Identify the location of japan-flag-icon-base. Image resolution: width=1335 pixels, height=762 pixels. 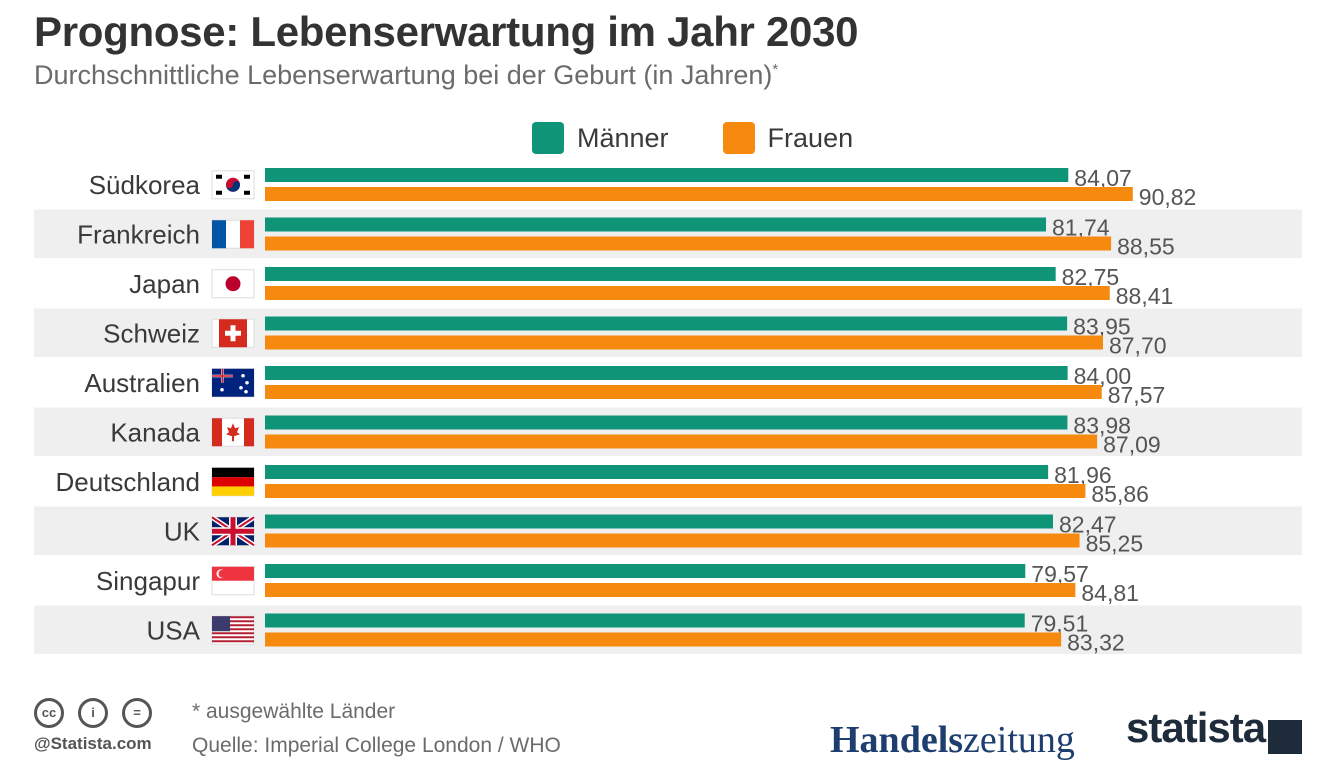
(233, 284).